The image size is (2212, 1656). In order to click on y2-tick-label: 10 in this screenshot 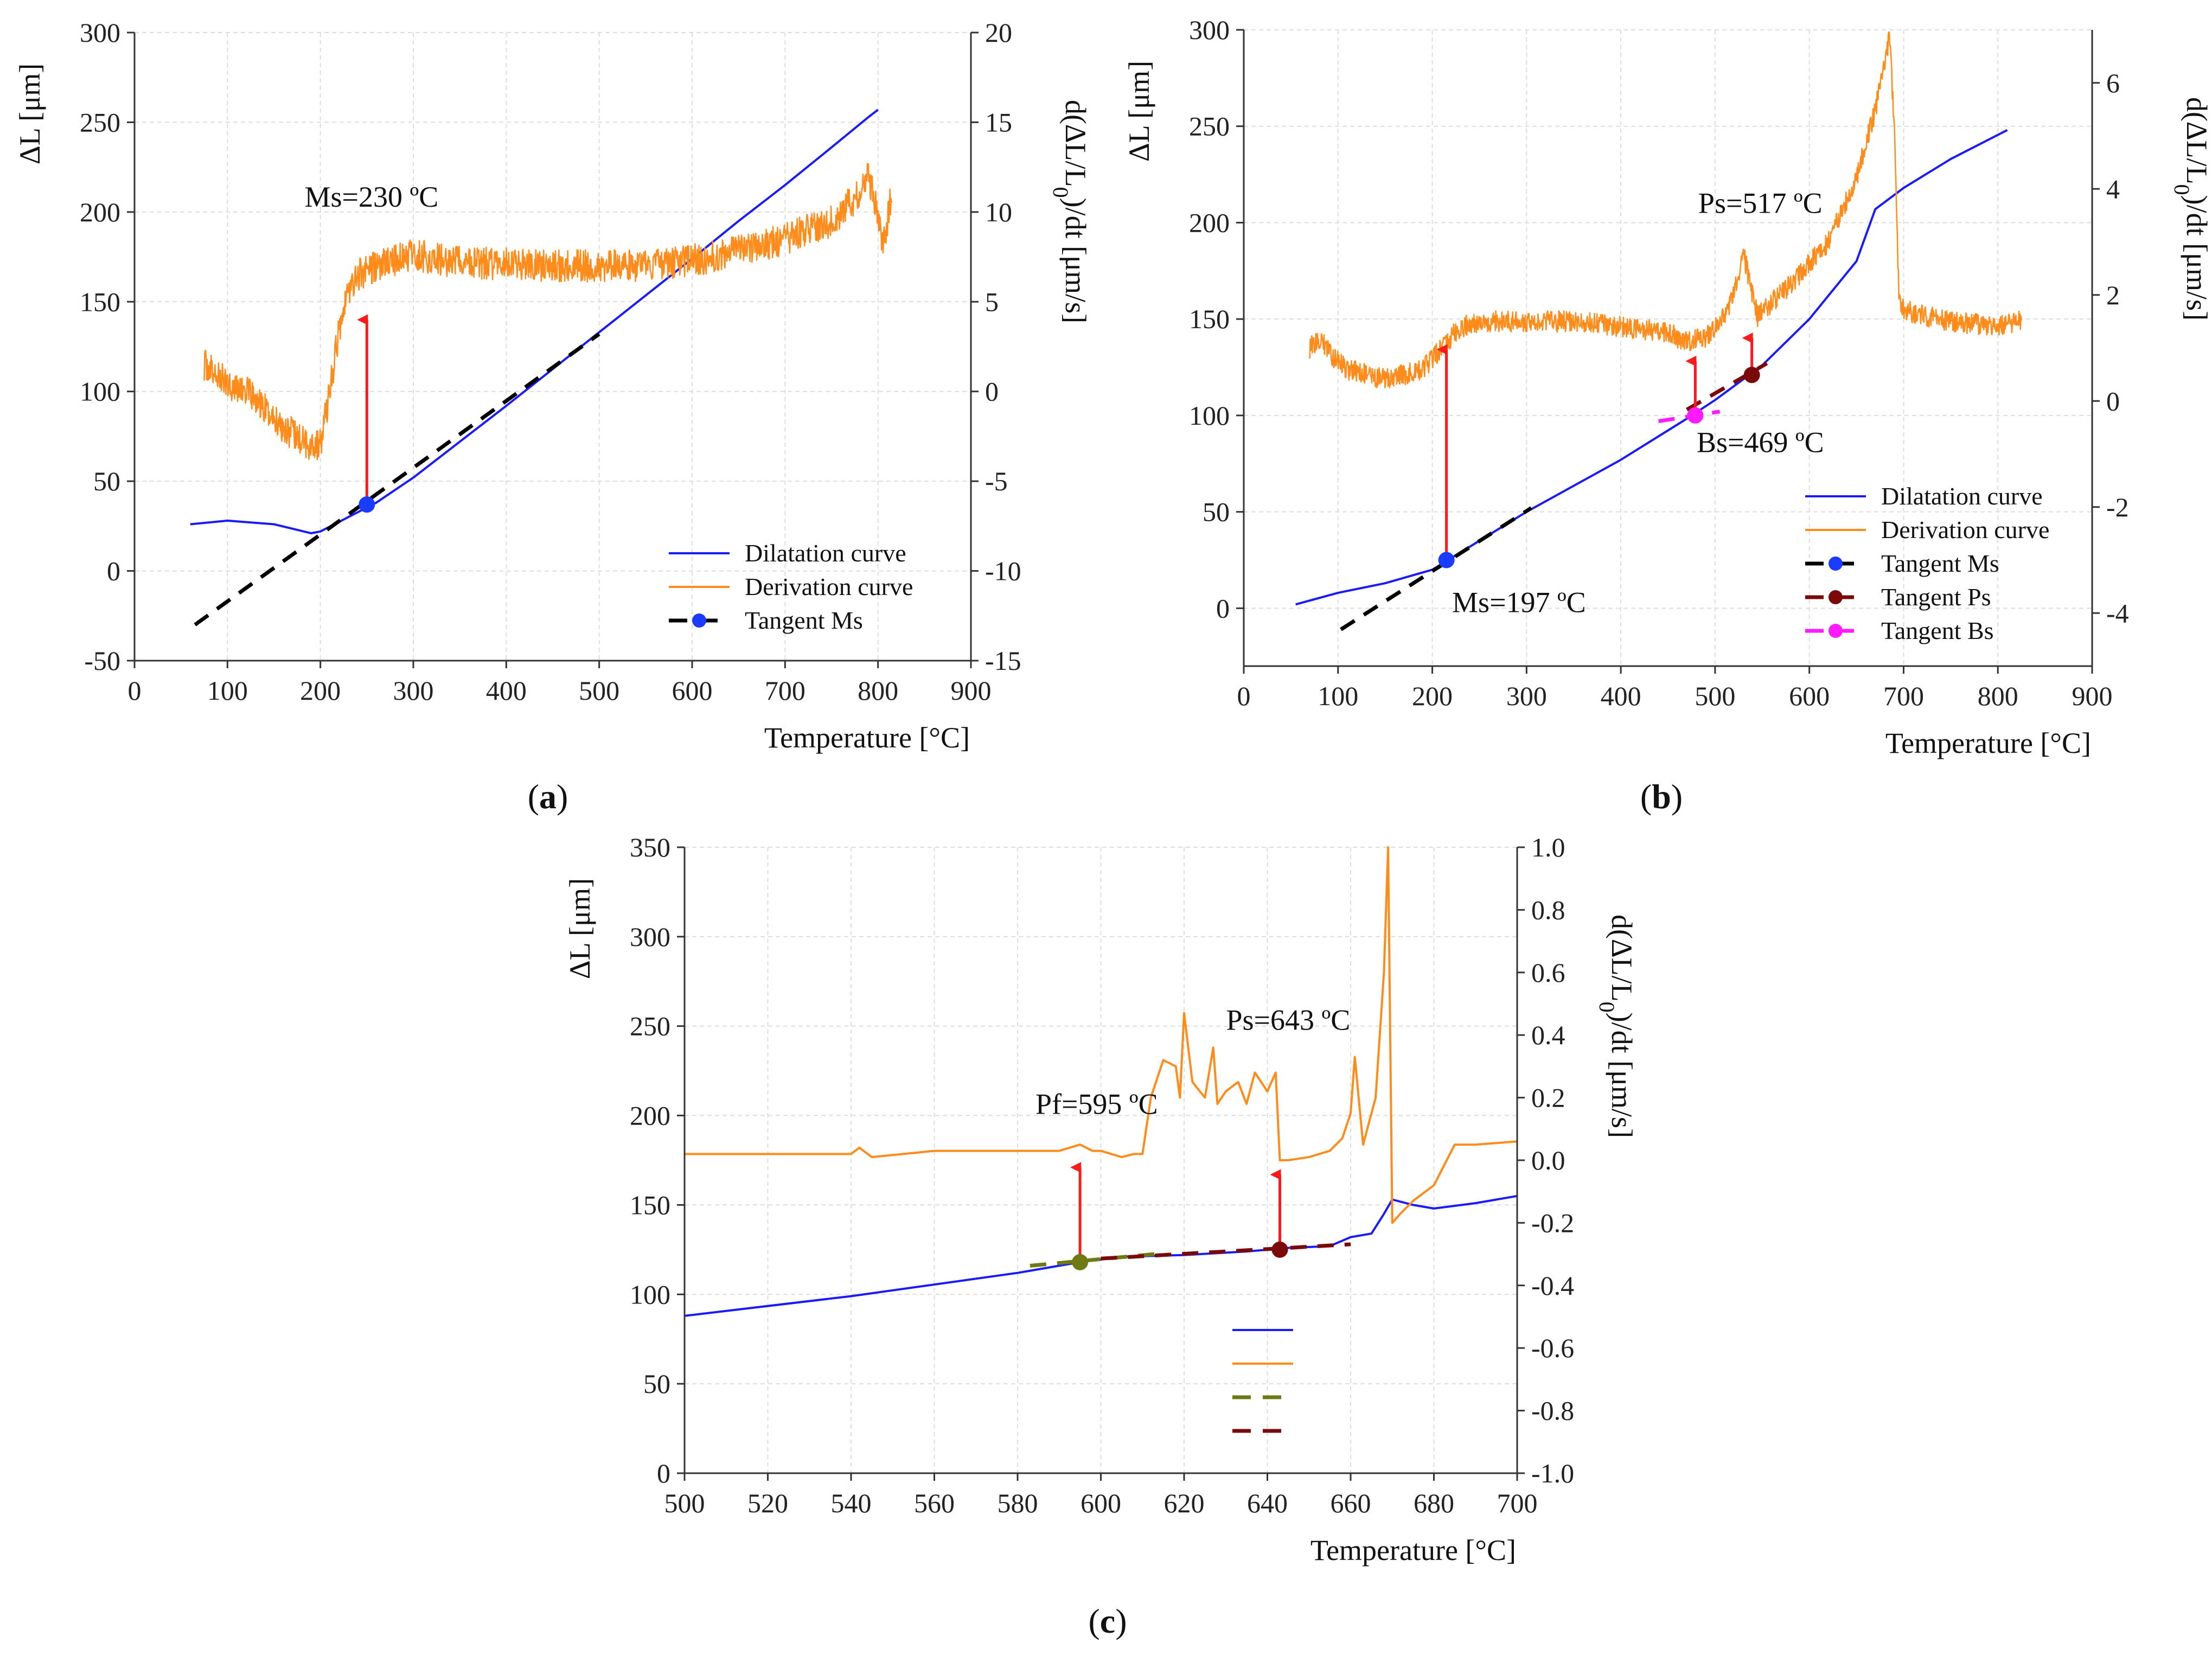, I will do `click(999, 212)`.